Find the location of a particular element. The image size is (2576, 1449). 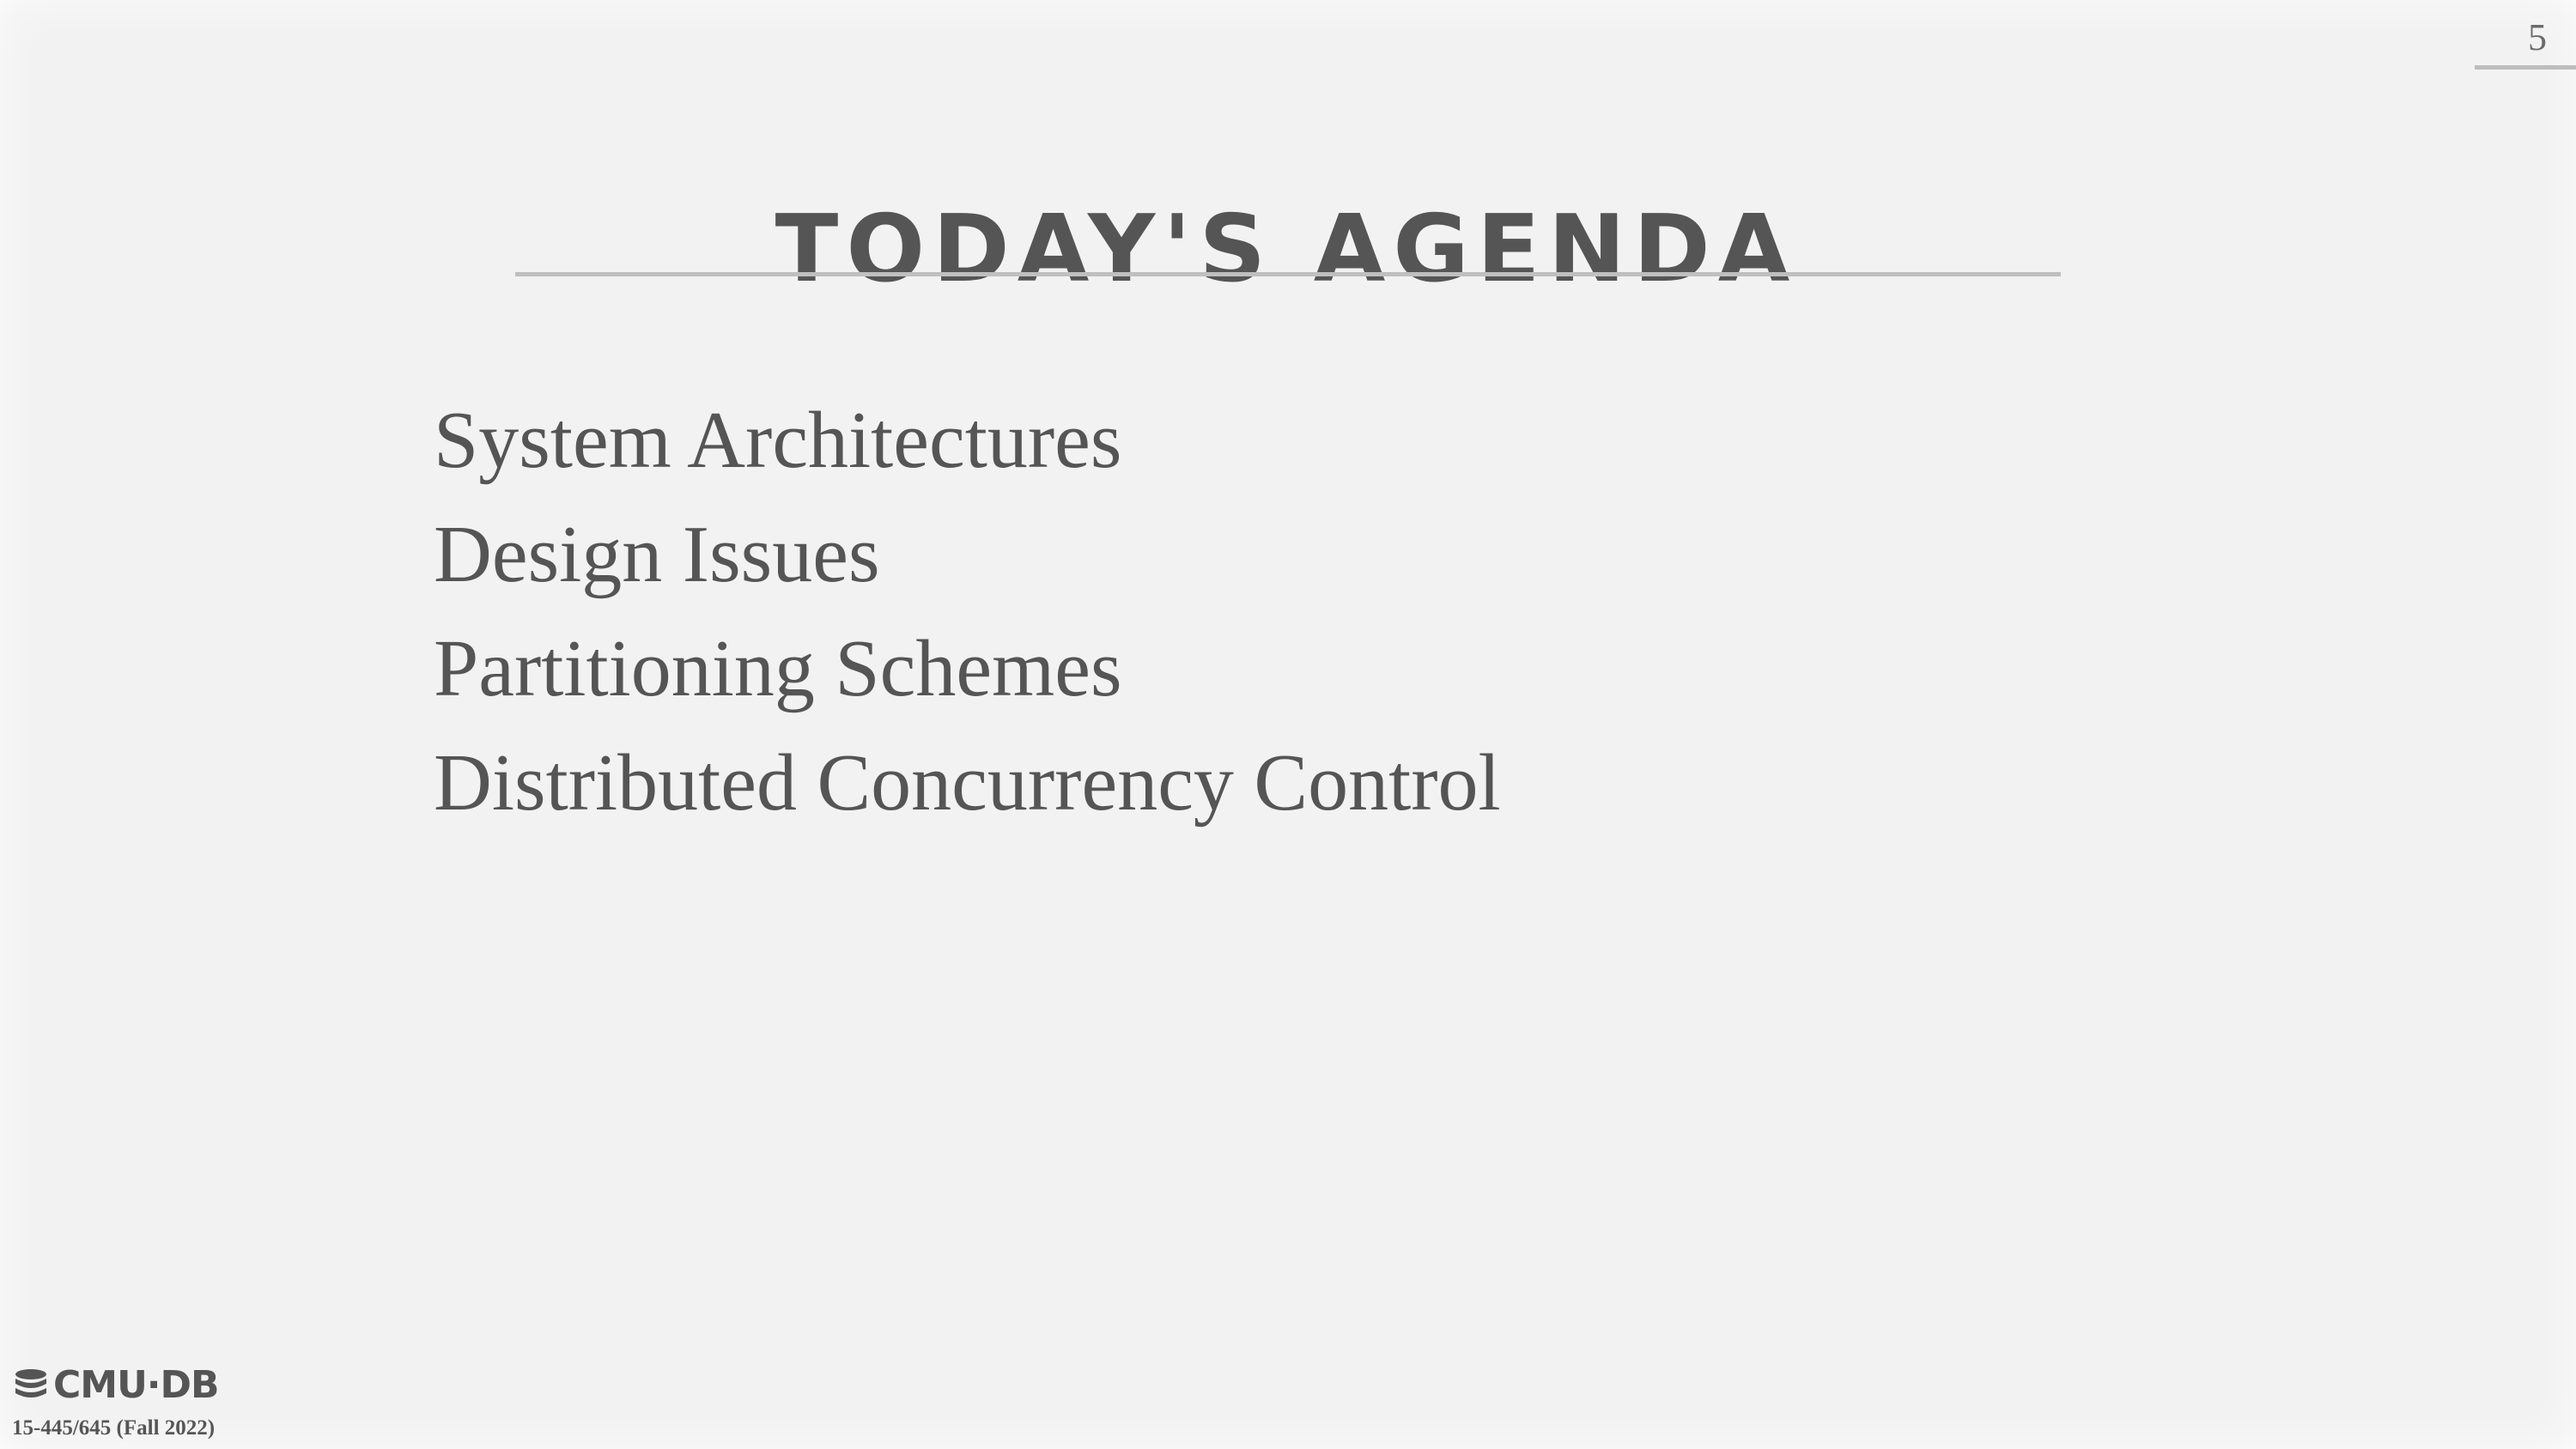

slide-title: TODAY'S AGENDA is located at coordinates (1287, 250).